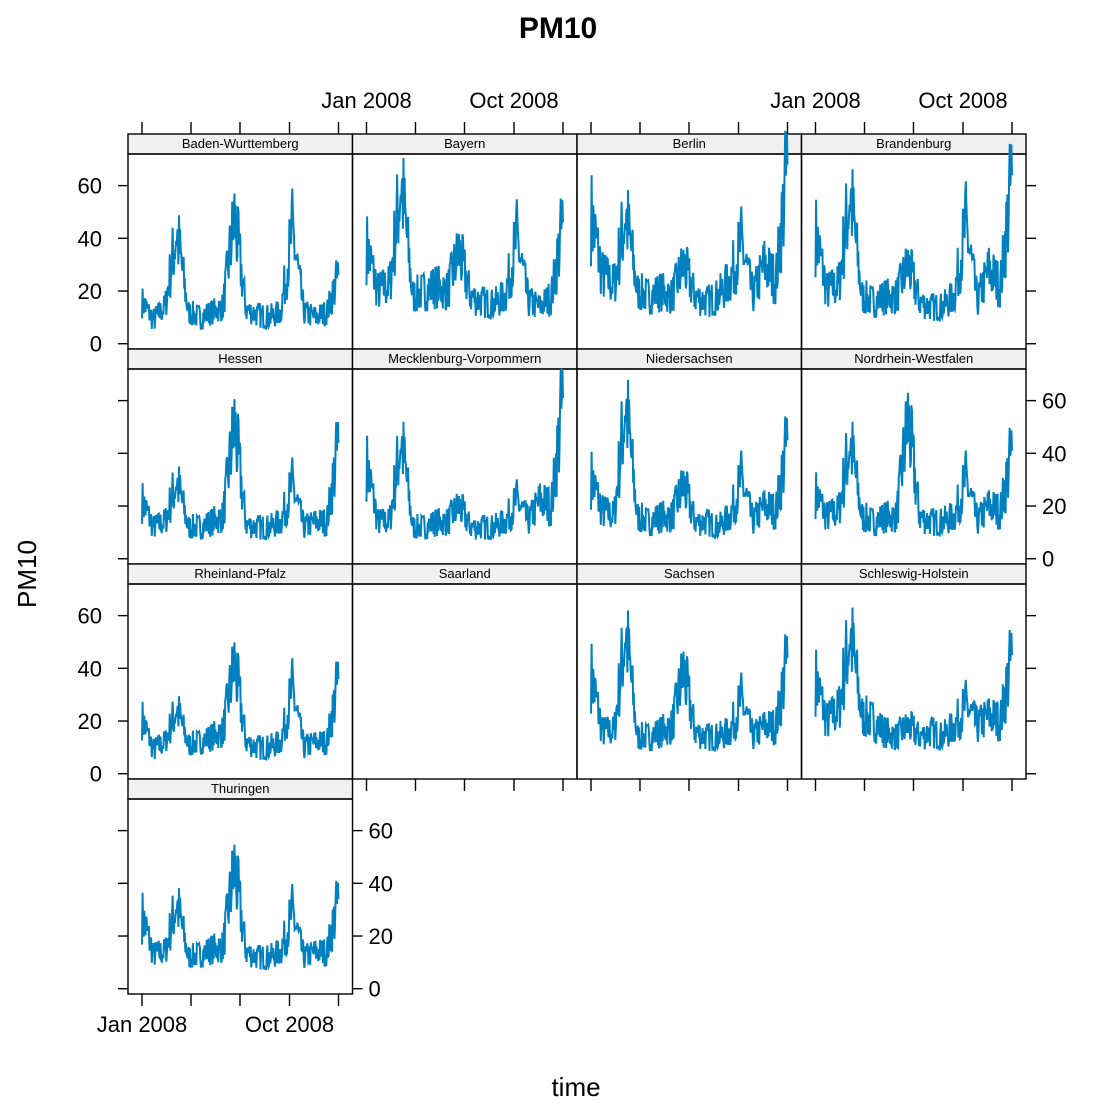  Describe the element at coordinates (464, 238) in the screenshot. I see `series-line-bayern` at that location.